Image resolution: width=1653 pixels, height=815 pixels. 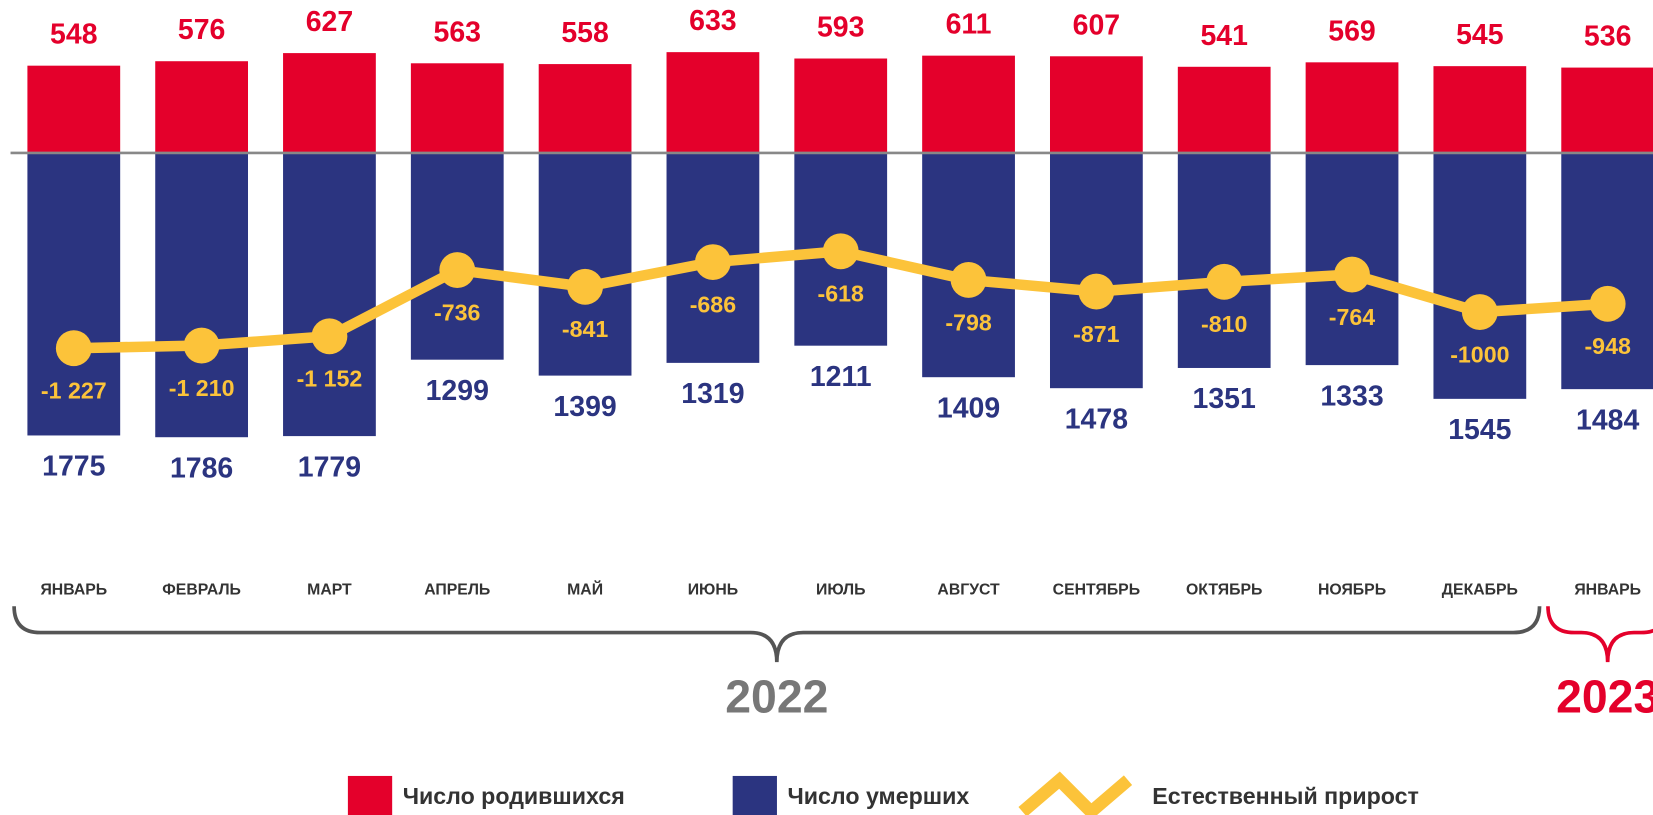 I want to click on data-label: -871, so click(x=1096, y=334).